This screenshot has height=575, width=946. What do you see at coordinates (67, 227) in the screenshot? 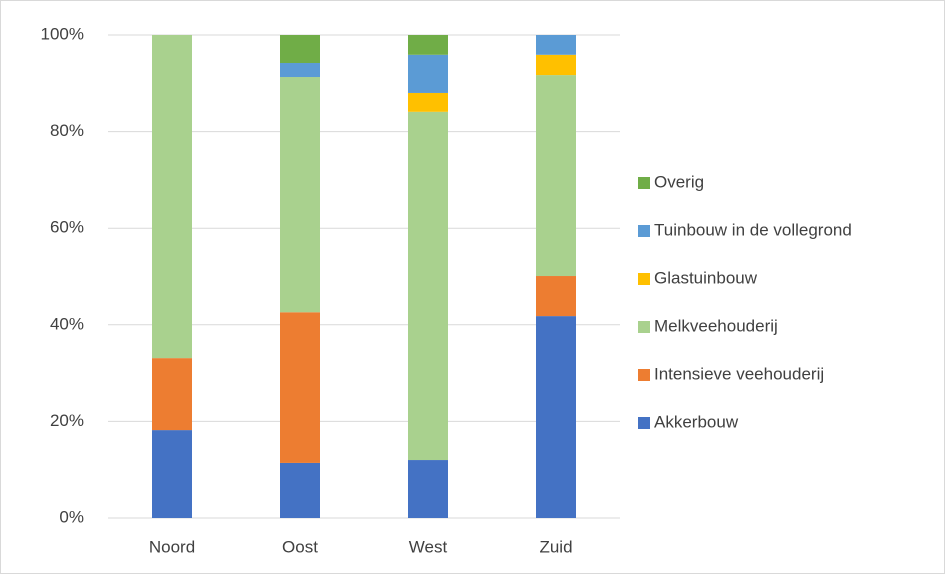
I see `y-tick-label: 60%` at bounding box center [67, 227].